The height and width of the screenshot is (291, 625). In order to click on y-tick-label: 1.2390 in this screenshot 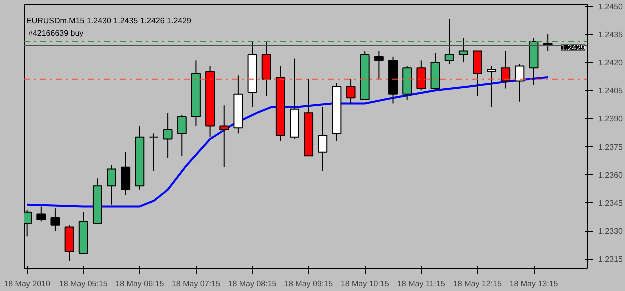, I will do `click(611, 119)`.